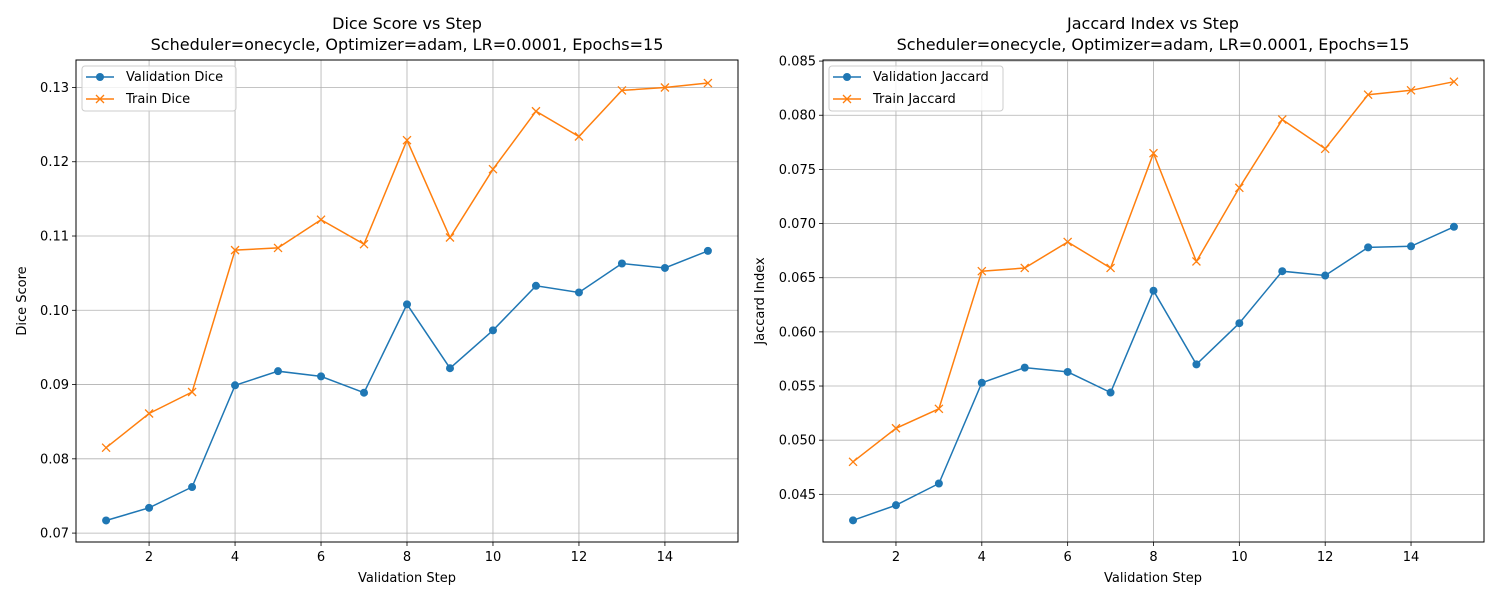 This screenshot has height=600, width=1500. Describe the element at coordinates (100, 77) in the screenshot. I see `dice-legend-marker-validation` at that location.